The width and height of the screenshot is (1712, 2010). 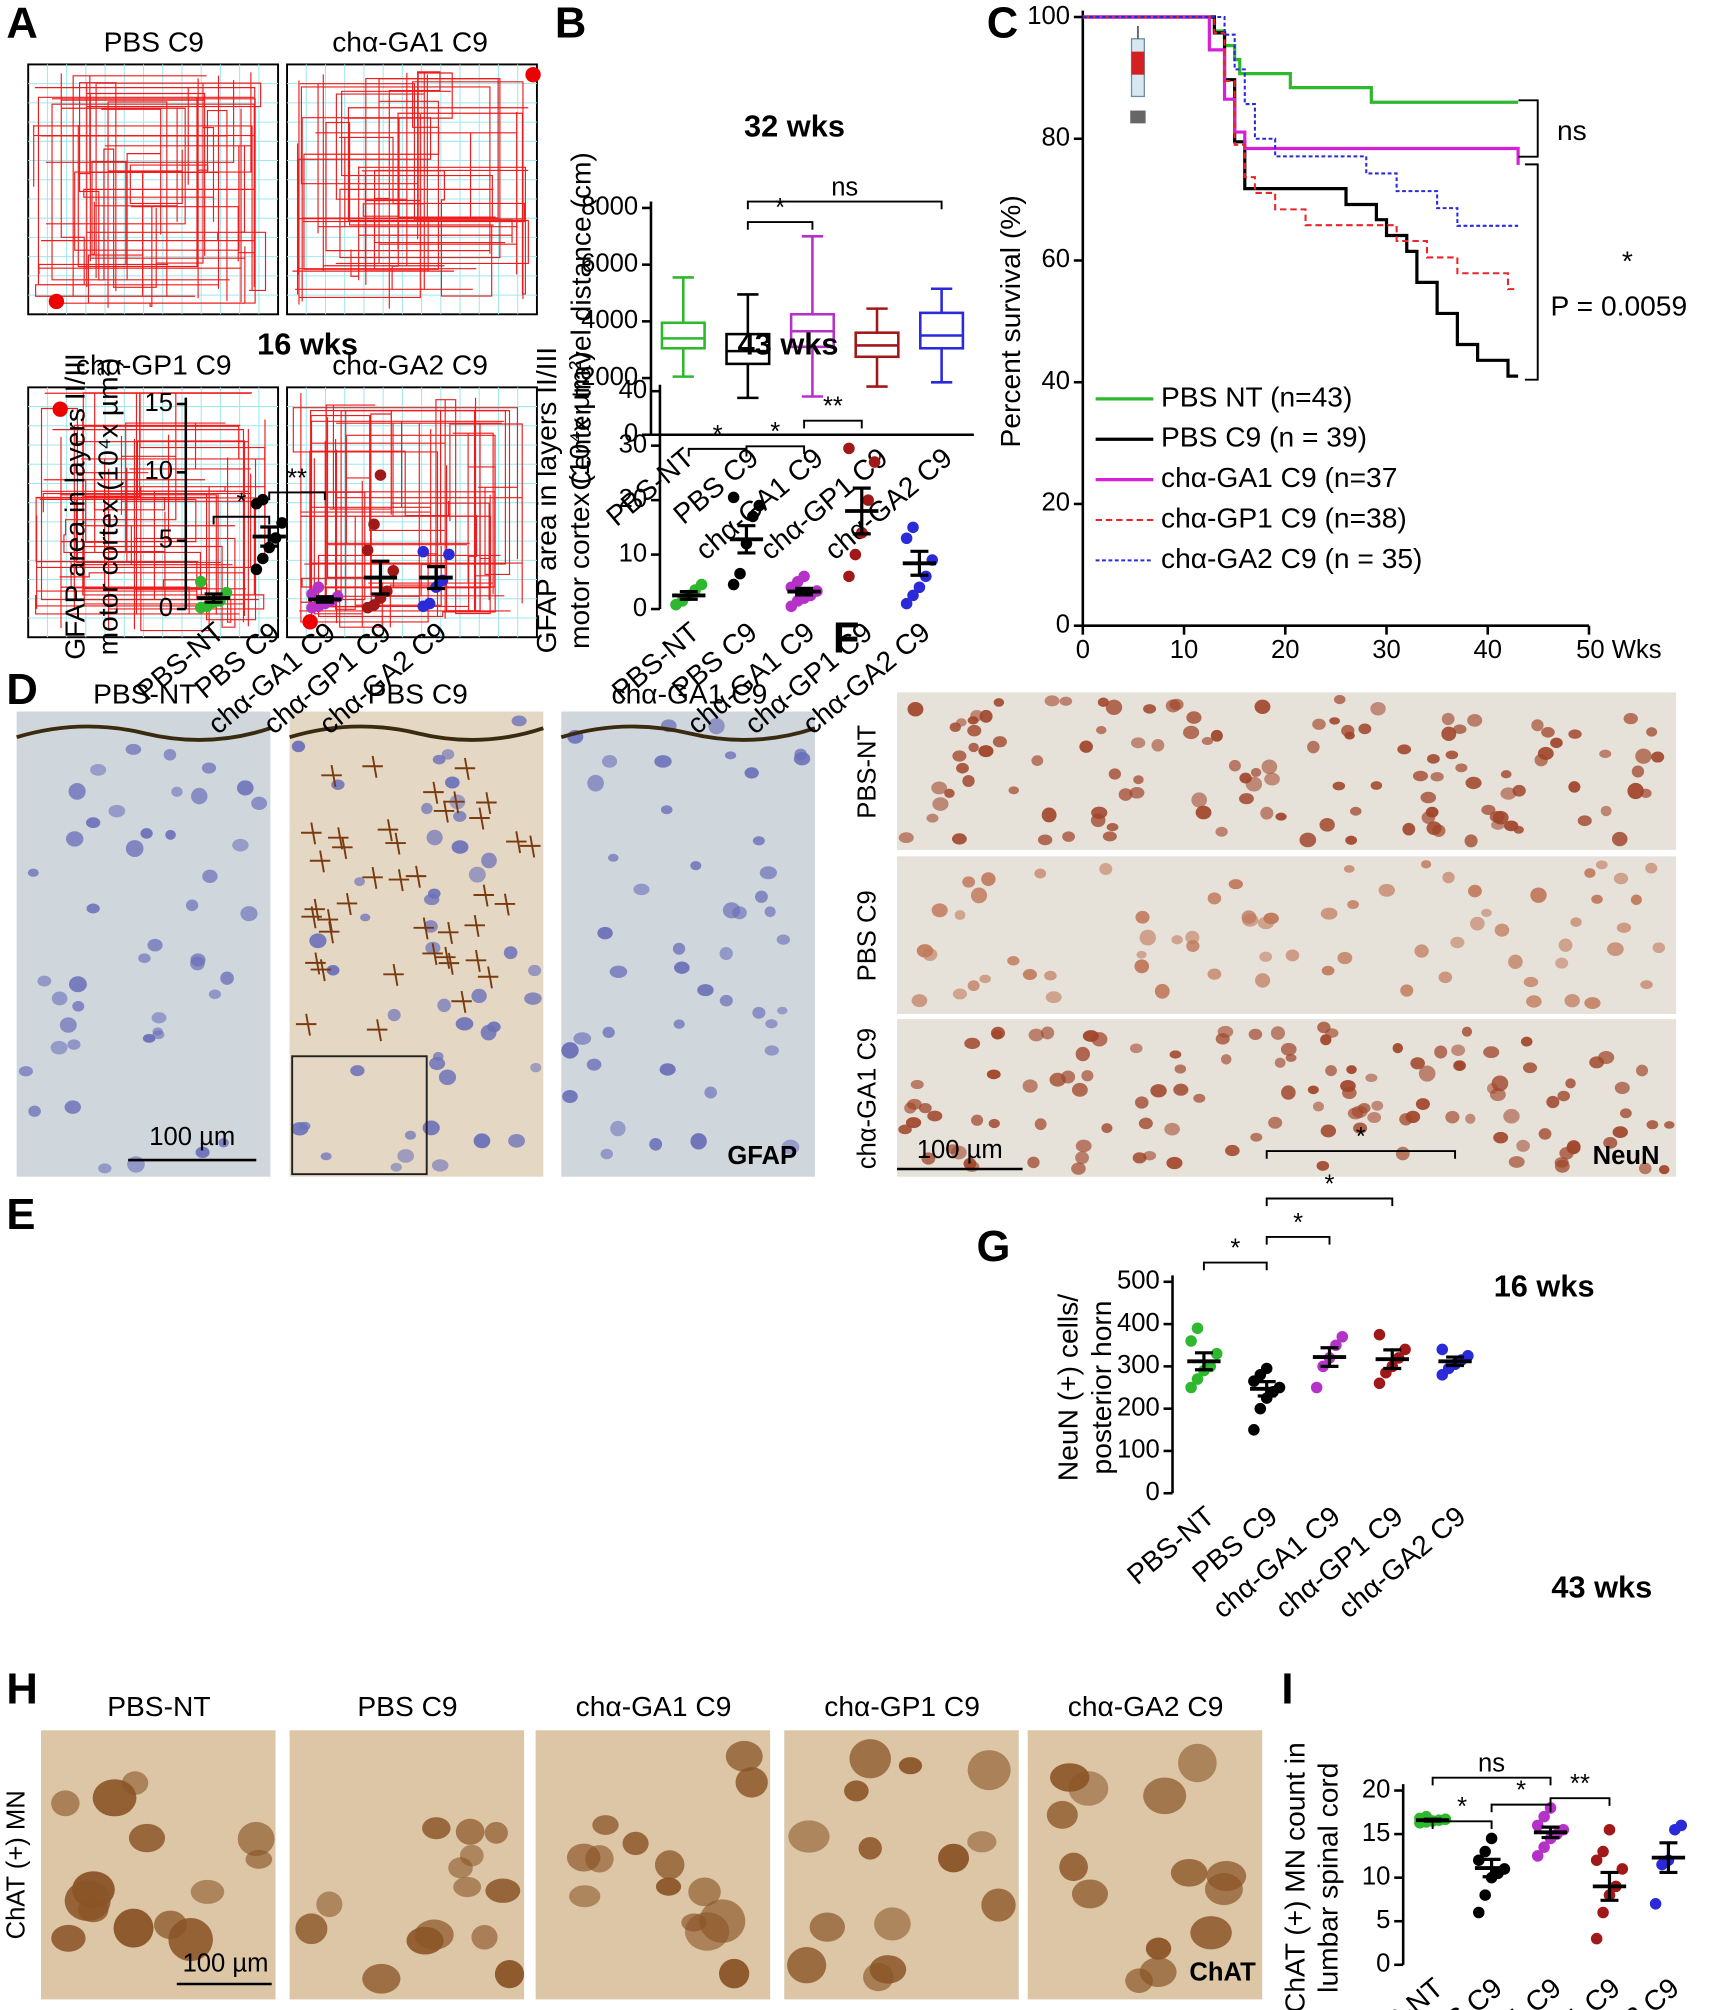 What do you see at coordinates (1138, 1407) in the screenshot?
I see `y-tick-label: 200` at bounding box center [1138, 1407].